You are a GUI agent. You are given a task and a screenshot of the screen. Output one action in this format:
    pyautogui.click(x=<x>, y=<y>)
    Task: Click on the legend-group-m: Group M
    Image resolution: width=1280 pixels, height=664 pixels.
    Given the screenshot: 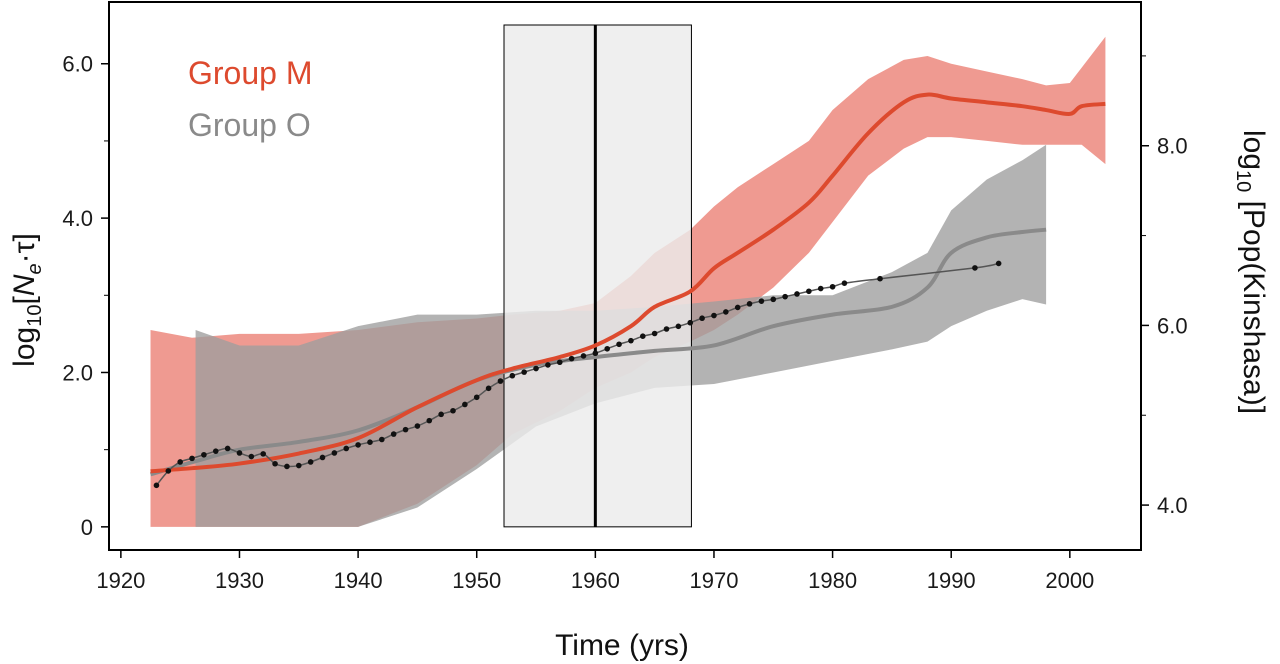 What is the action you would take?
    pyautogui.click(x=250, y=73)
    